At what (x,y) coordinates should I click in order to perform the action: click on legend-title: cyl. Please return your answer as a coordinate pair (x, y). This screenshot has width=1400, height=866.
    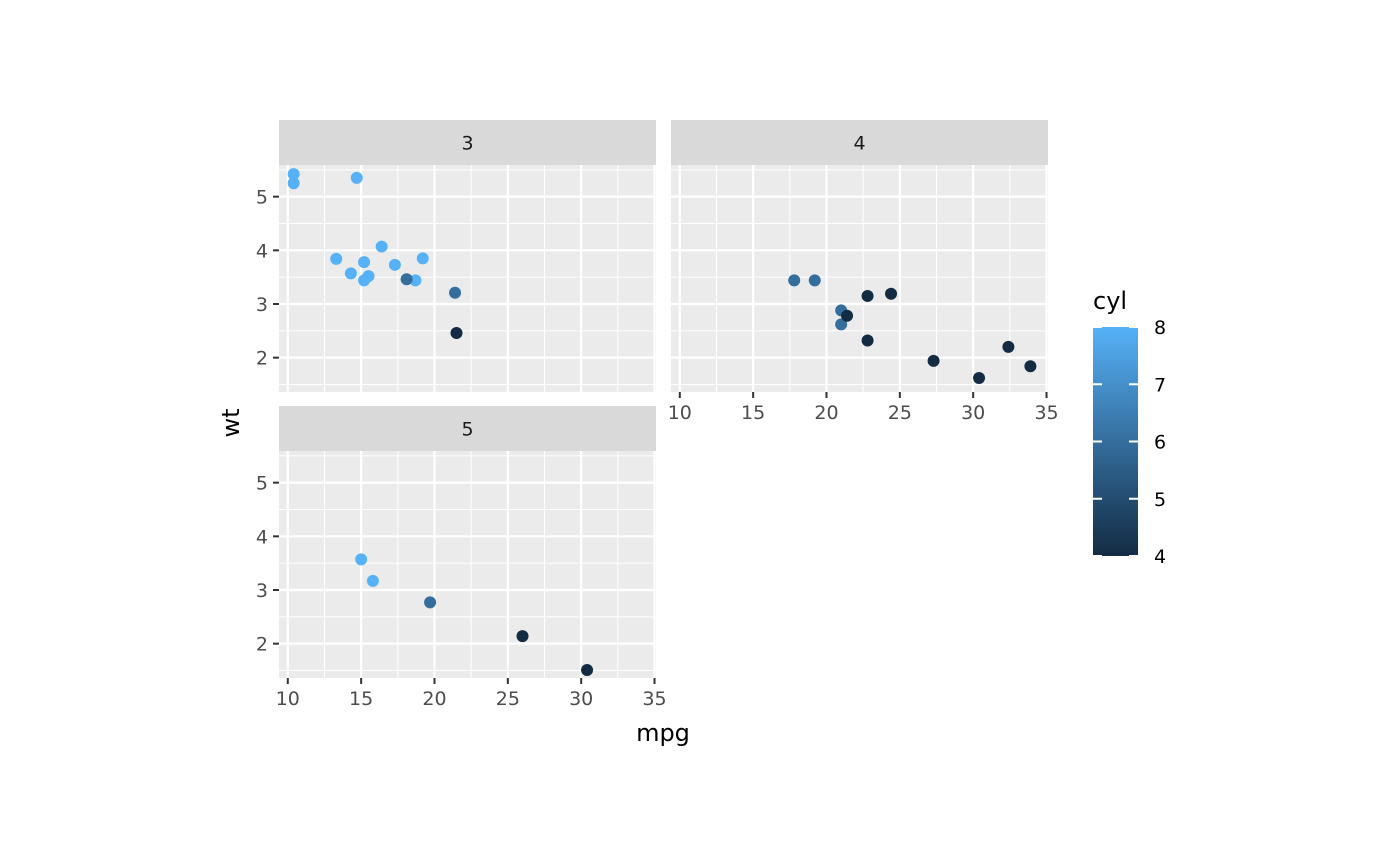
    Looking at the image, I should click on (1110, 301).